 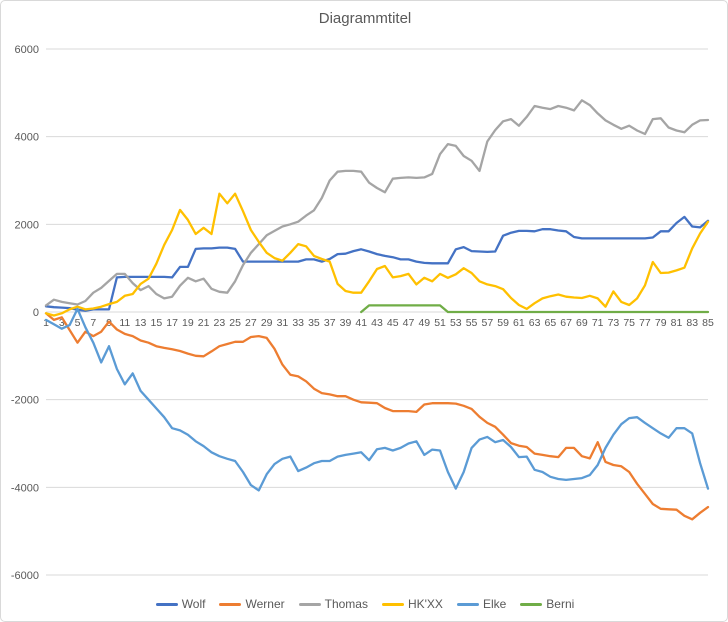 What do you see at coordinates (494, 604) in the screenshot?
I see `legend-label: Elke` at bounding box center [494, 604].